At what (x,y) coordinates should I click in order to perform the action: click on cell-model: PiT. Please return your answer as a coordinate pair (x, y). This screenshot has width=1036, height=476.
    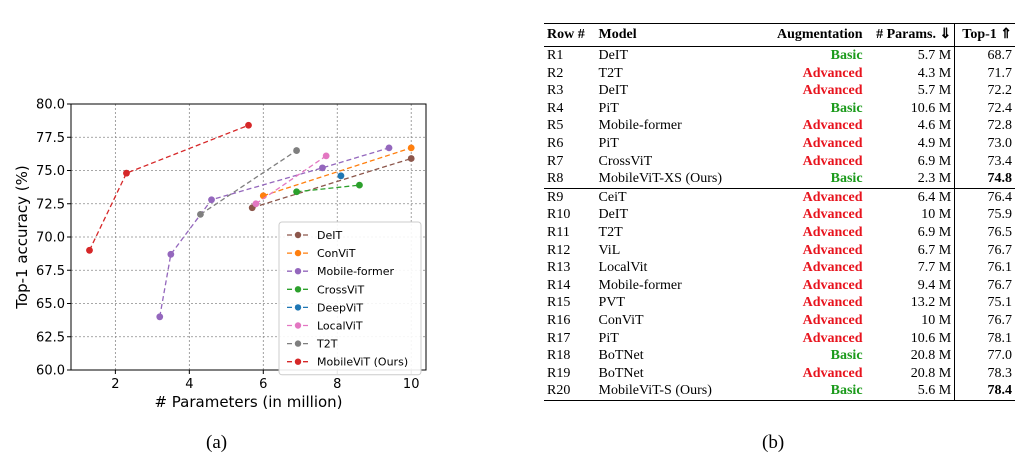
    Looking at the image, I should click on (608, 108).